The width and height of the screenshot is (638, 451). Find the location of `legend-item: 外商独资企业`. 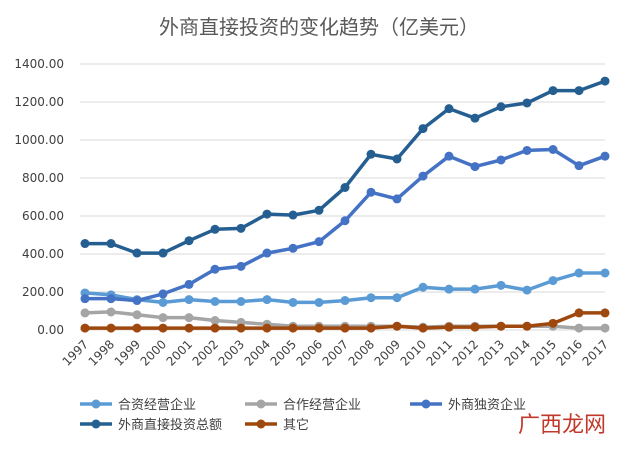

legend-item: 外商独资企业 is located at coordinates (468, 405).